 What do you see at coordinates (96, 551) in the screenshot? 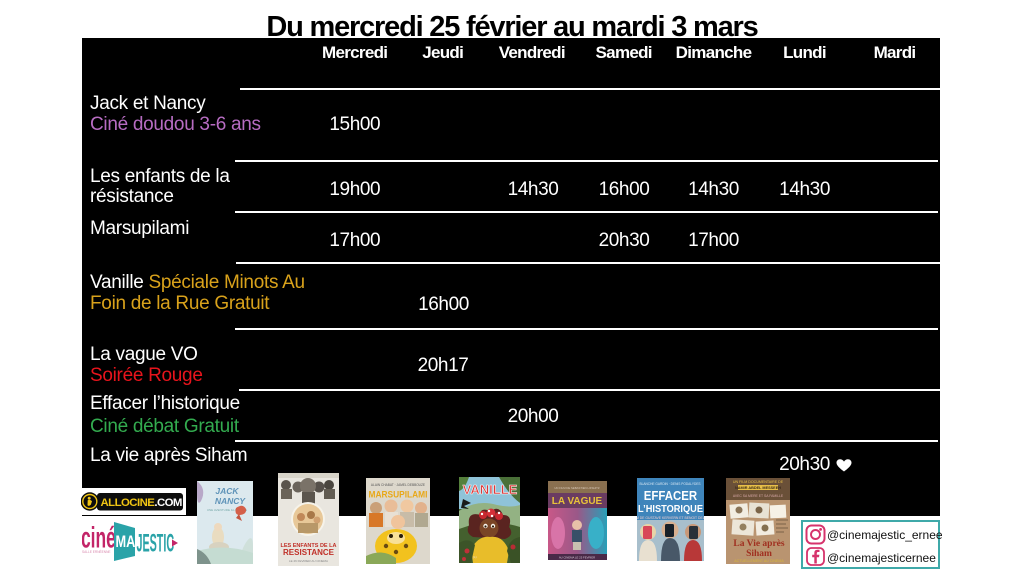
I see `svg-text: SALLE ERNÉENNE` at bounding box center [96, 551].